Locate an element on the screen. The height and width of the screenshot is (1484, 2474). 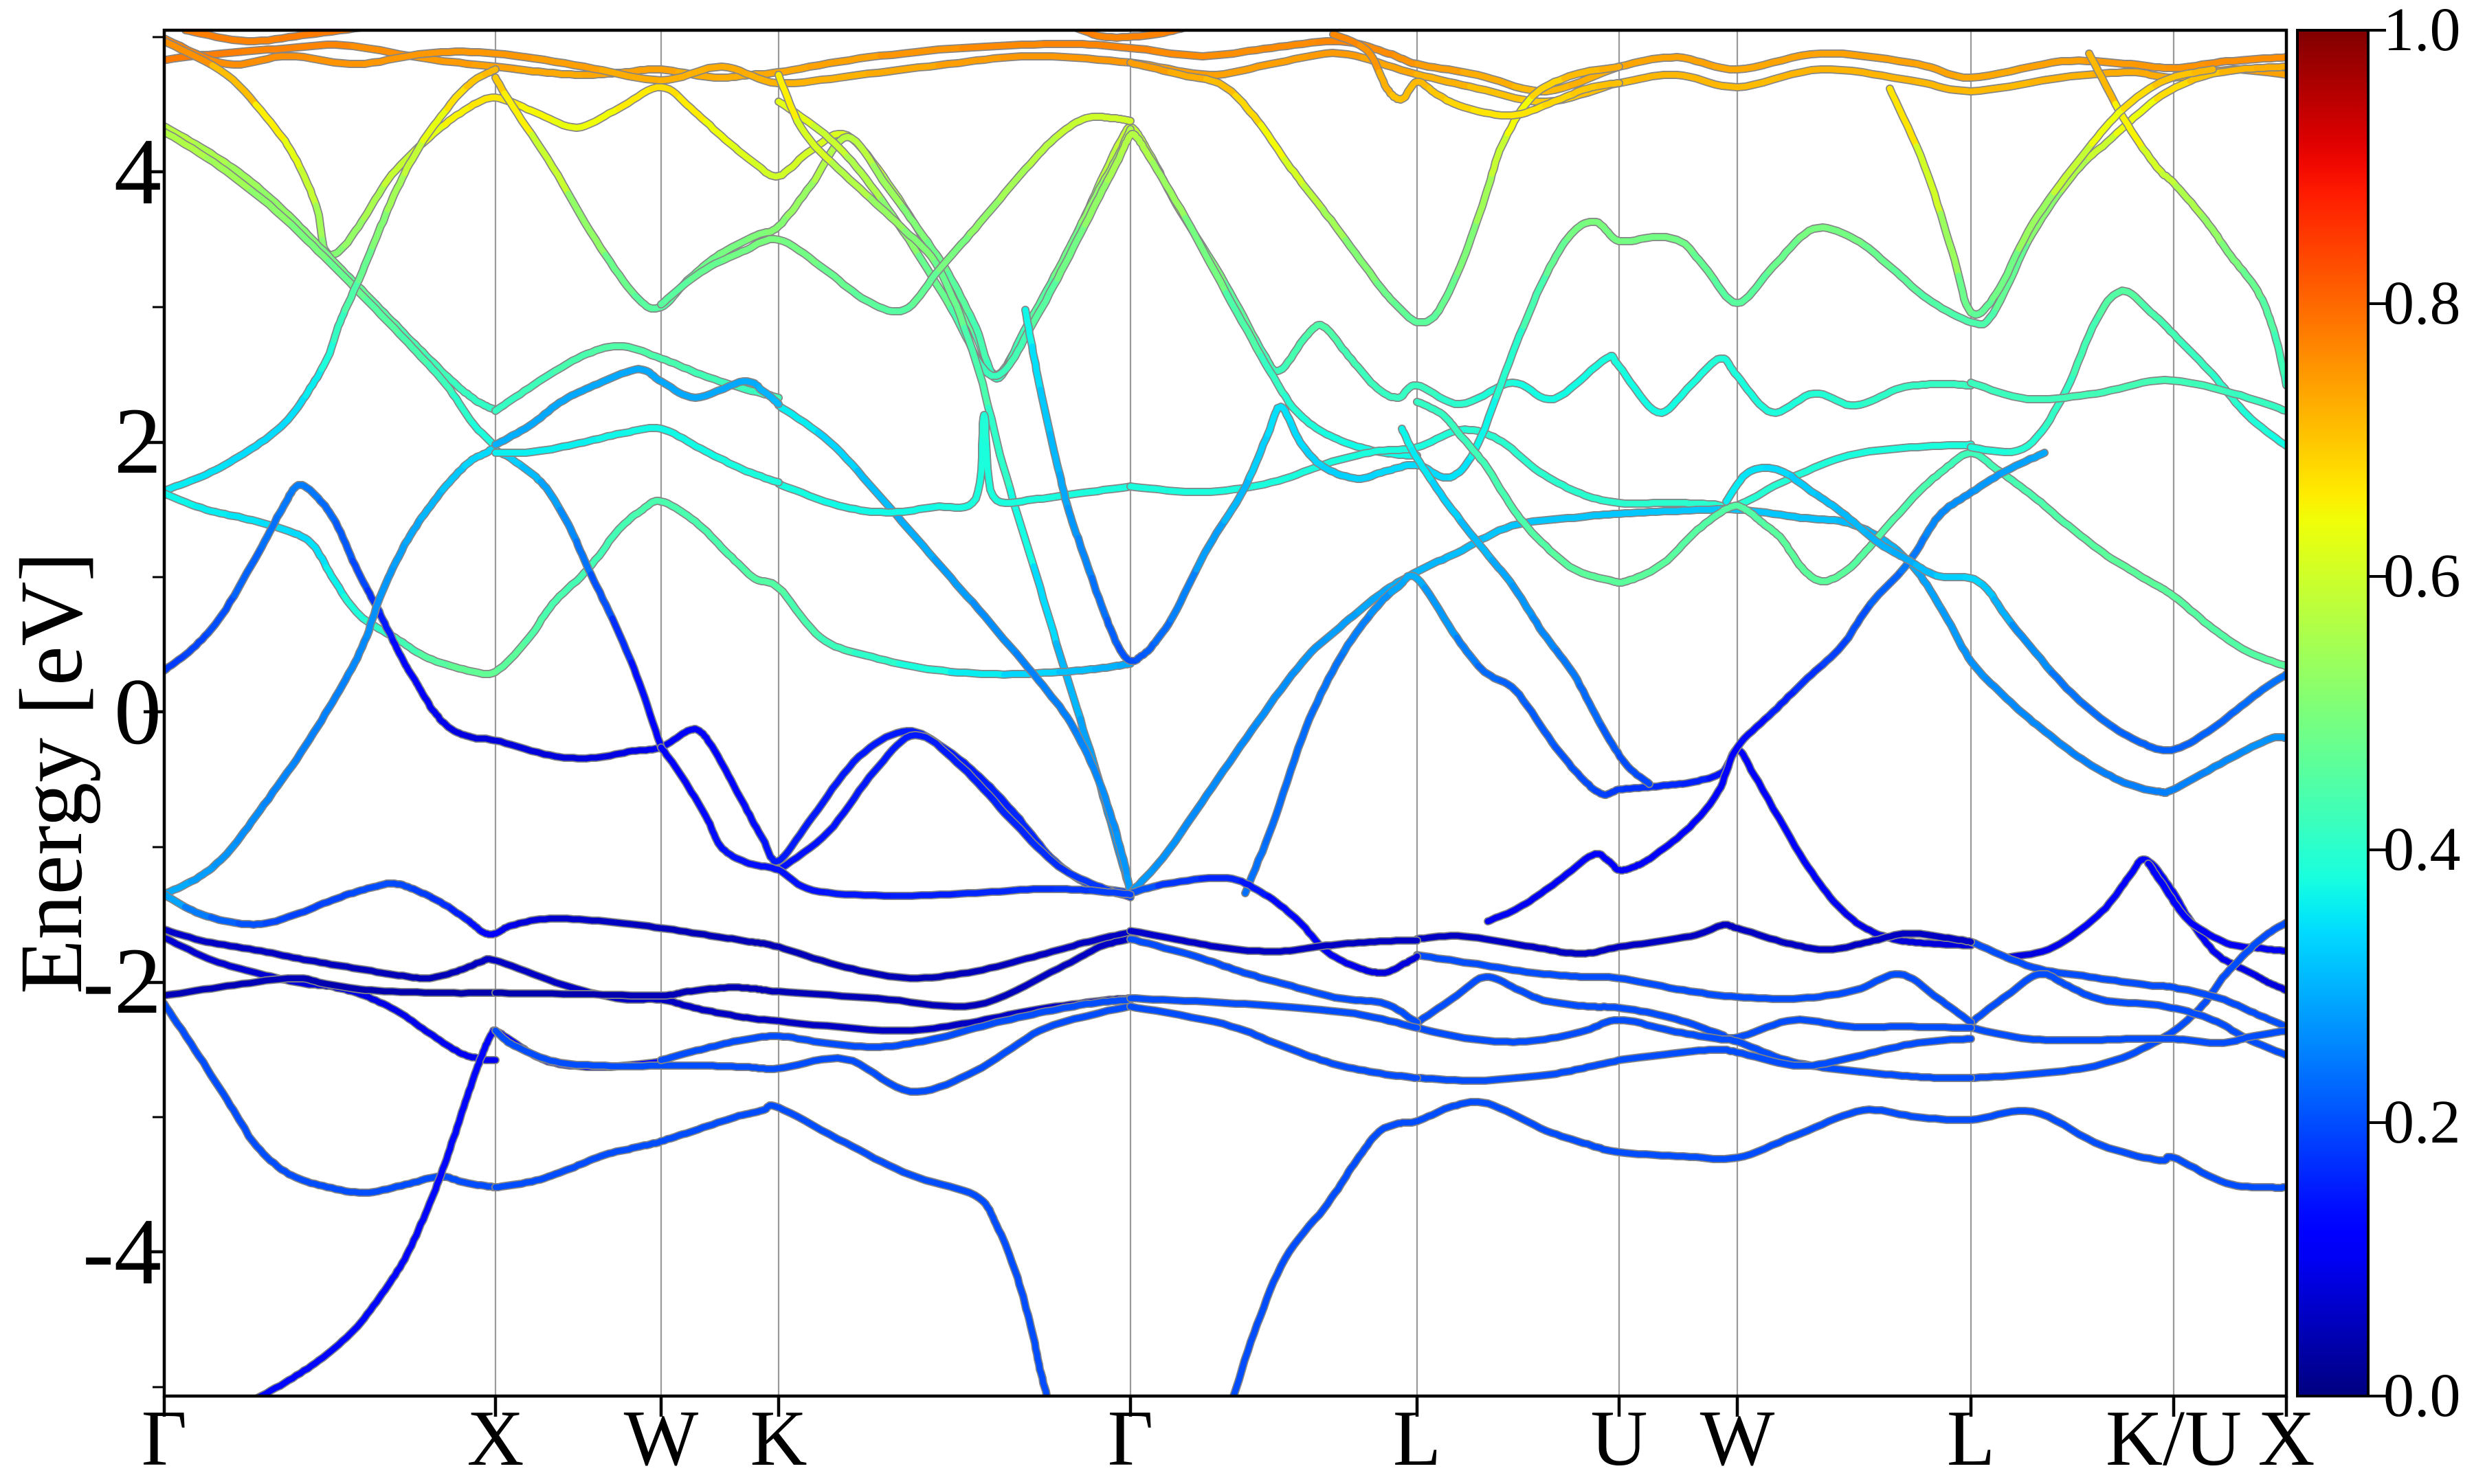
svg-text: 1.0 is located at coordinates (2422, 32).